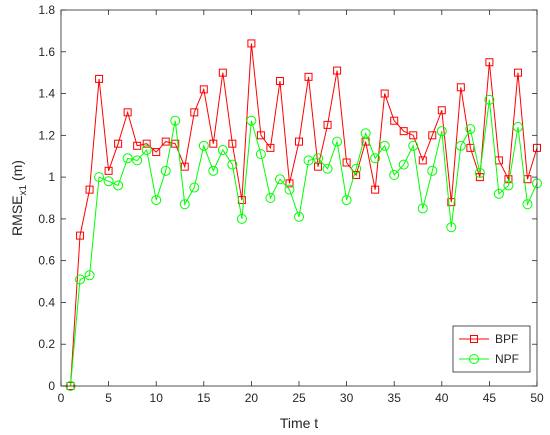 This screenshot has width=550, height=435. What do you see at coordinates (17, 172) in the screenshot?
I see `y-axis-title-unit: (m)` at bounding box center [17, 172].